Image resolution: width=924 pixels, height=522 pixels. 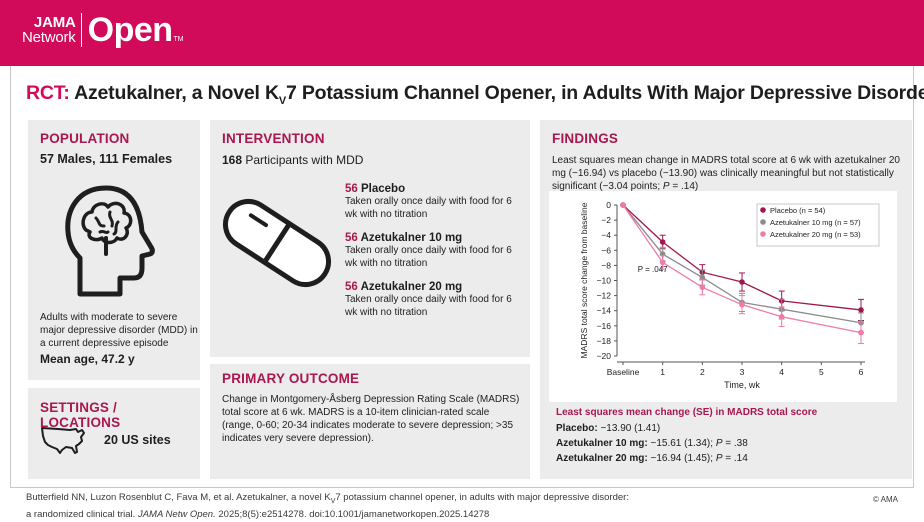 What do you see at coordinates (781, 372) in the screenshot?
I see `x-tick-label: 4` at bounding box center [781, 372].